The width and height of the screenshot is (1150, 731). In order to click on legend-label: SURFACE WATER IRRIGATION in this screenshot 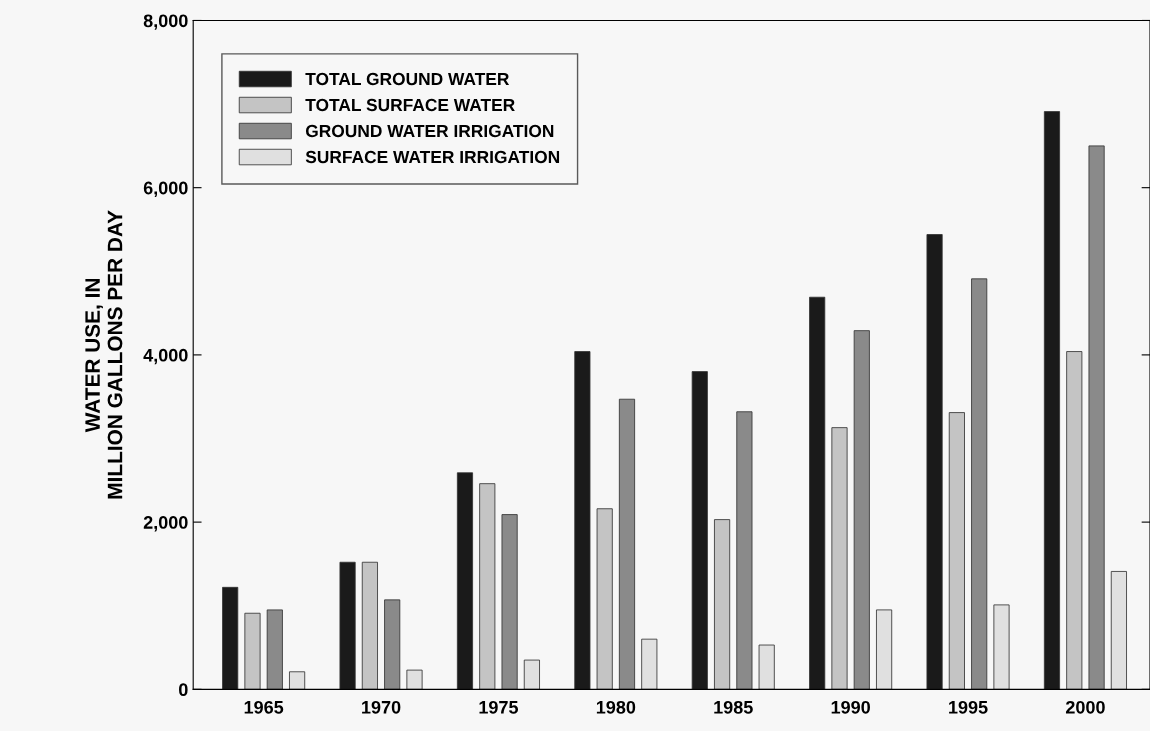, I will do `click(432, 157)`.